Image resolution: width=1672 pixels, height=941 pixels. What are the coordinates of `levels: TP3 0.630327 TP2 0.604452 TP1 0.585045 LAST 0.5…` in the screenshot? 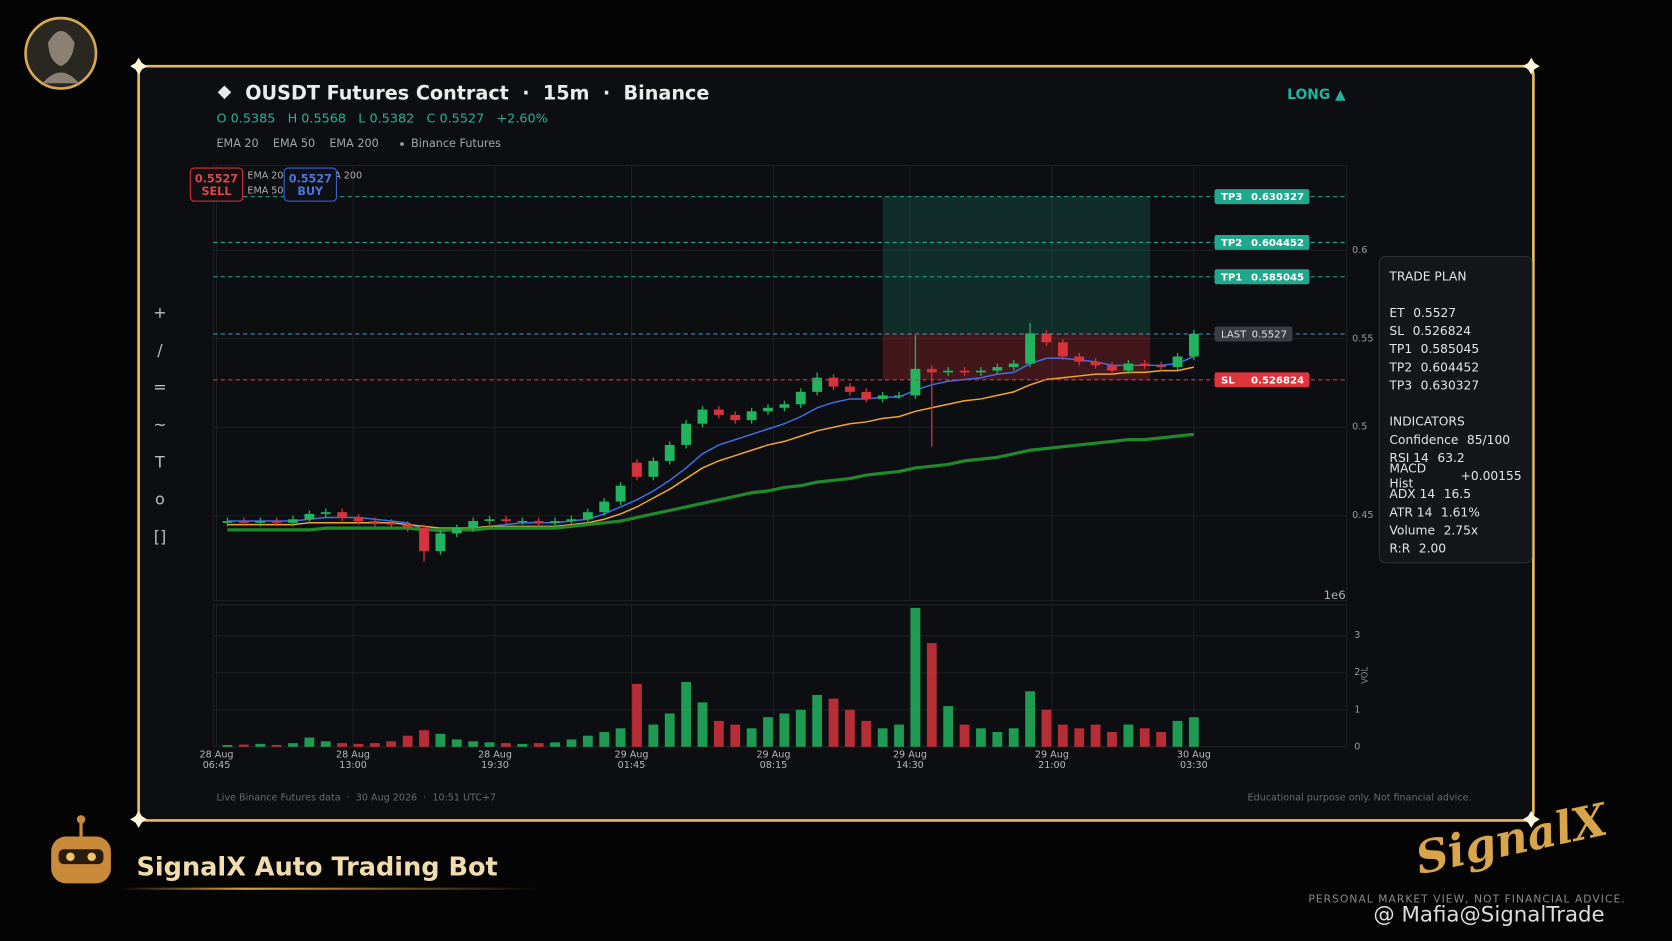 It's located at (780, 288).